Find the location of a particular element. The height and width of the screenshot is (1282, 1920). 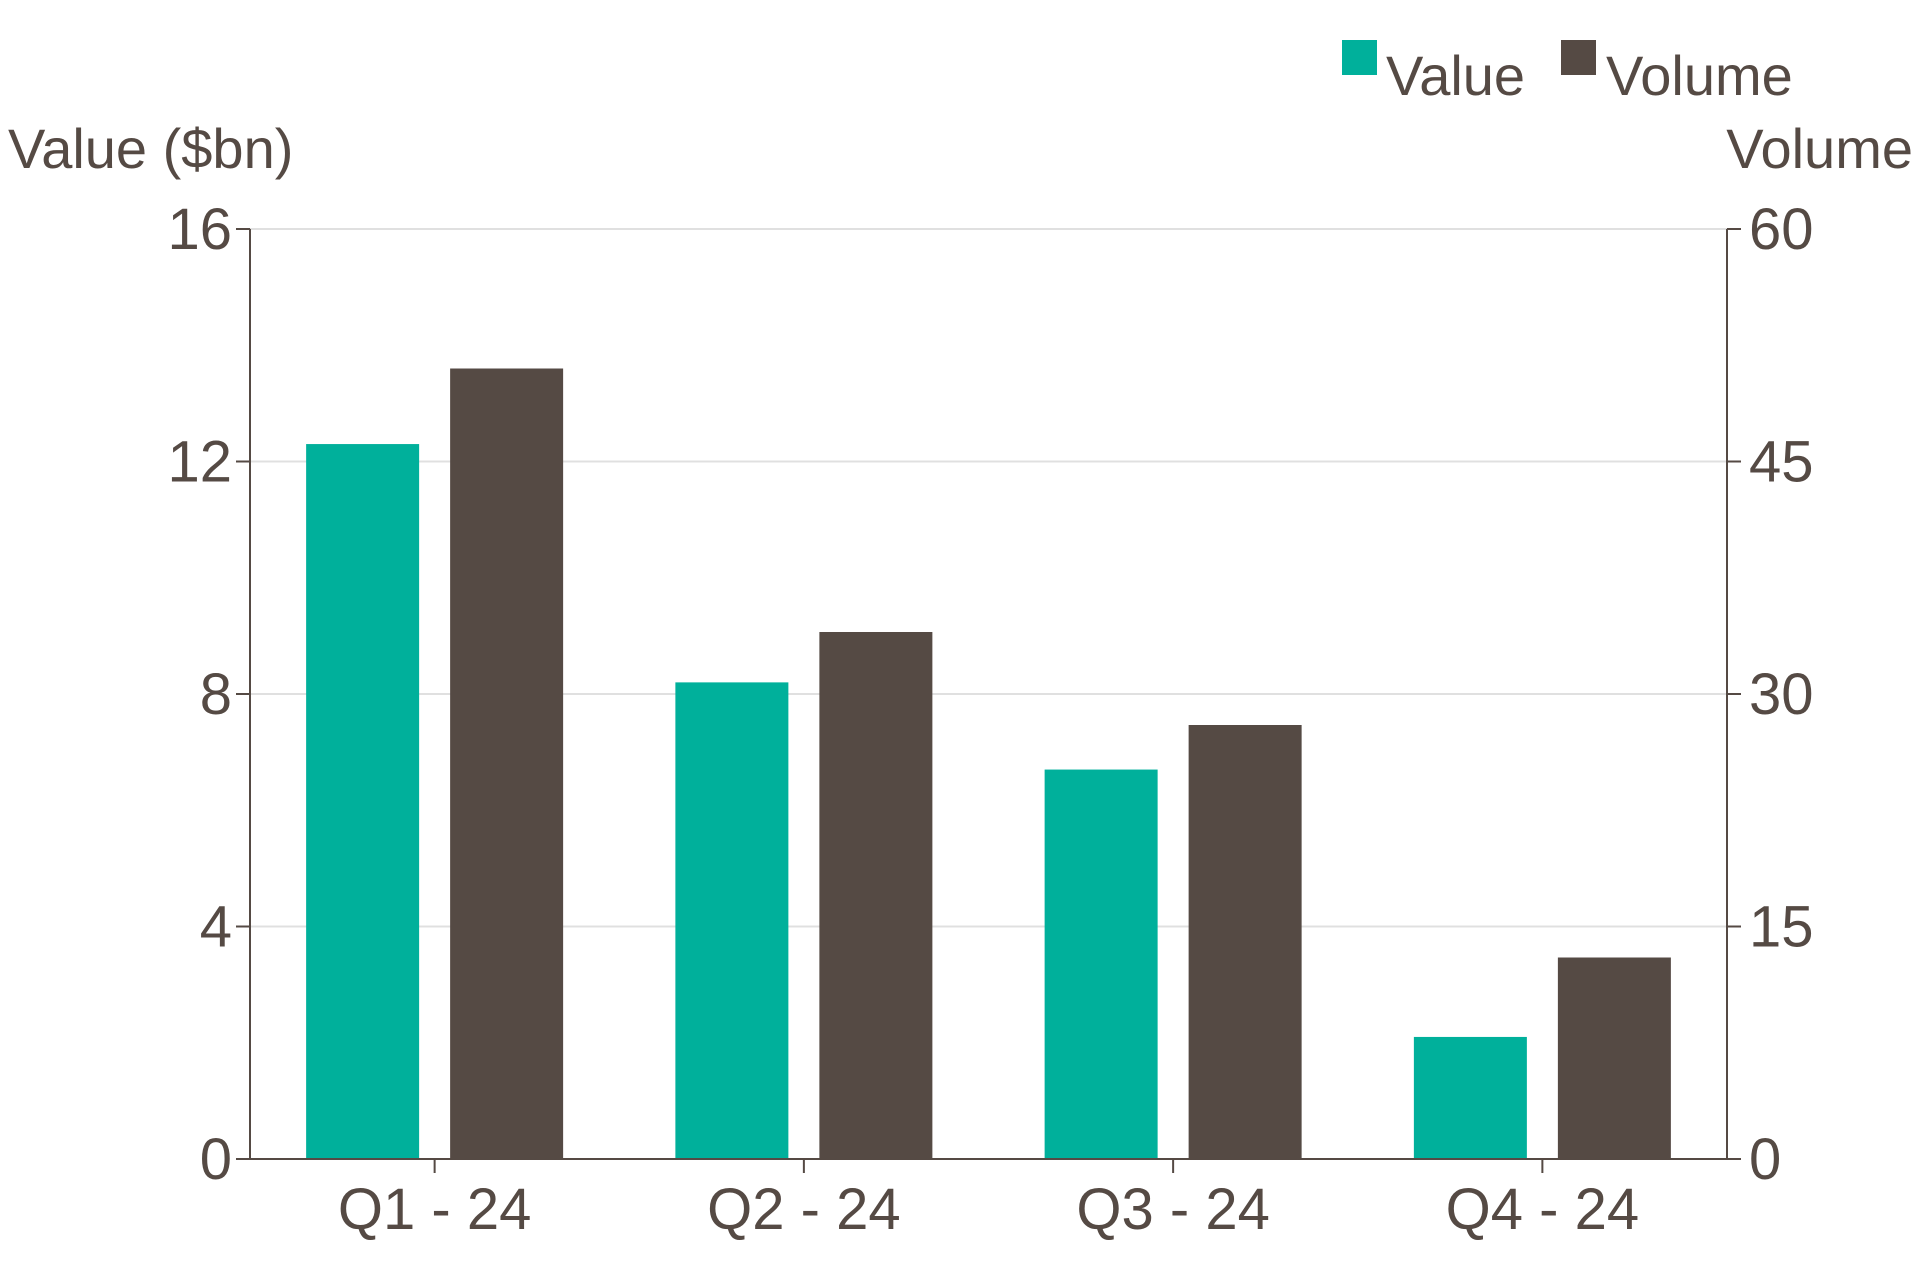

y2-tick-label: 60 is located at coordinates (1781, 229).